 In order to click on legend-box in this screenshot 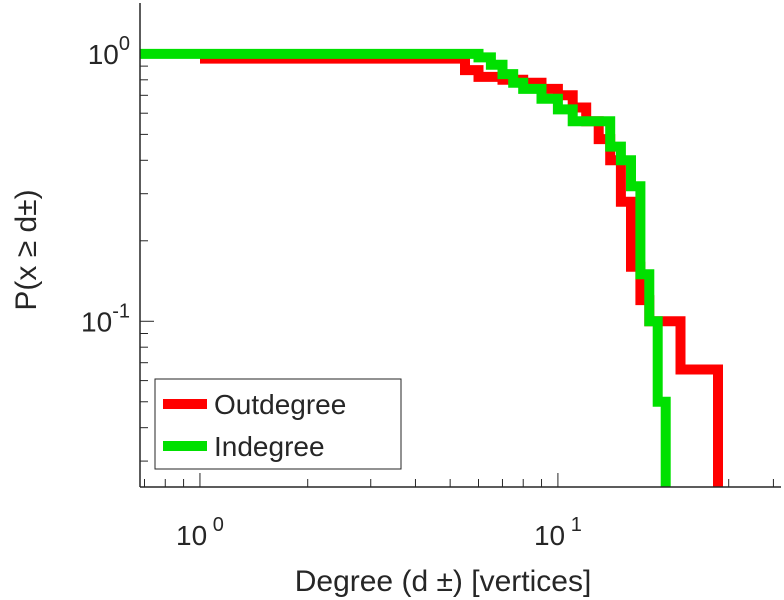, I will do `click(278, 424)`.